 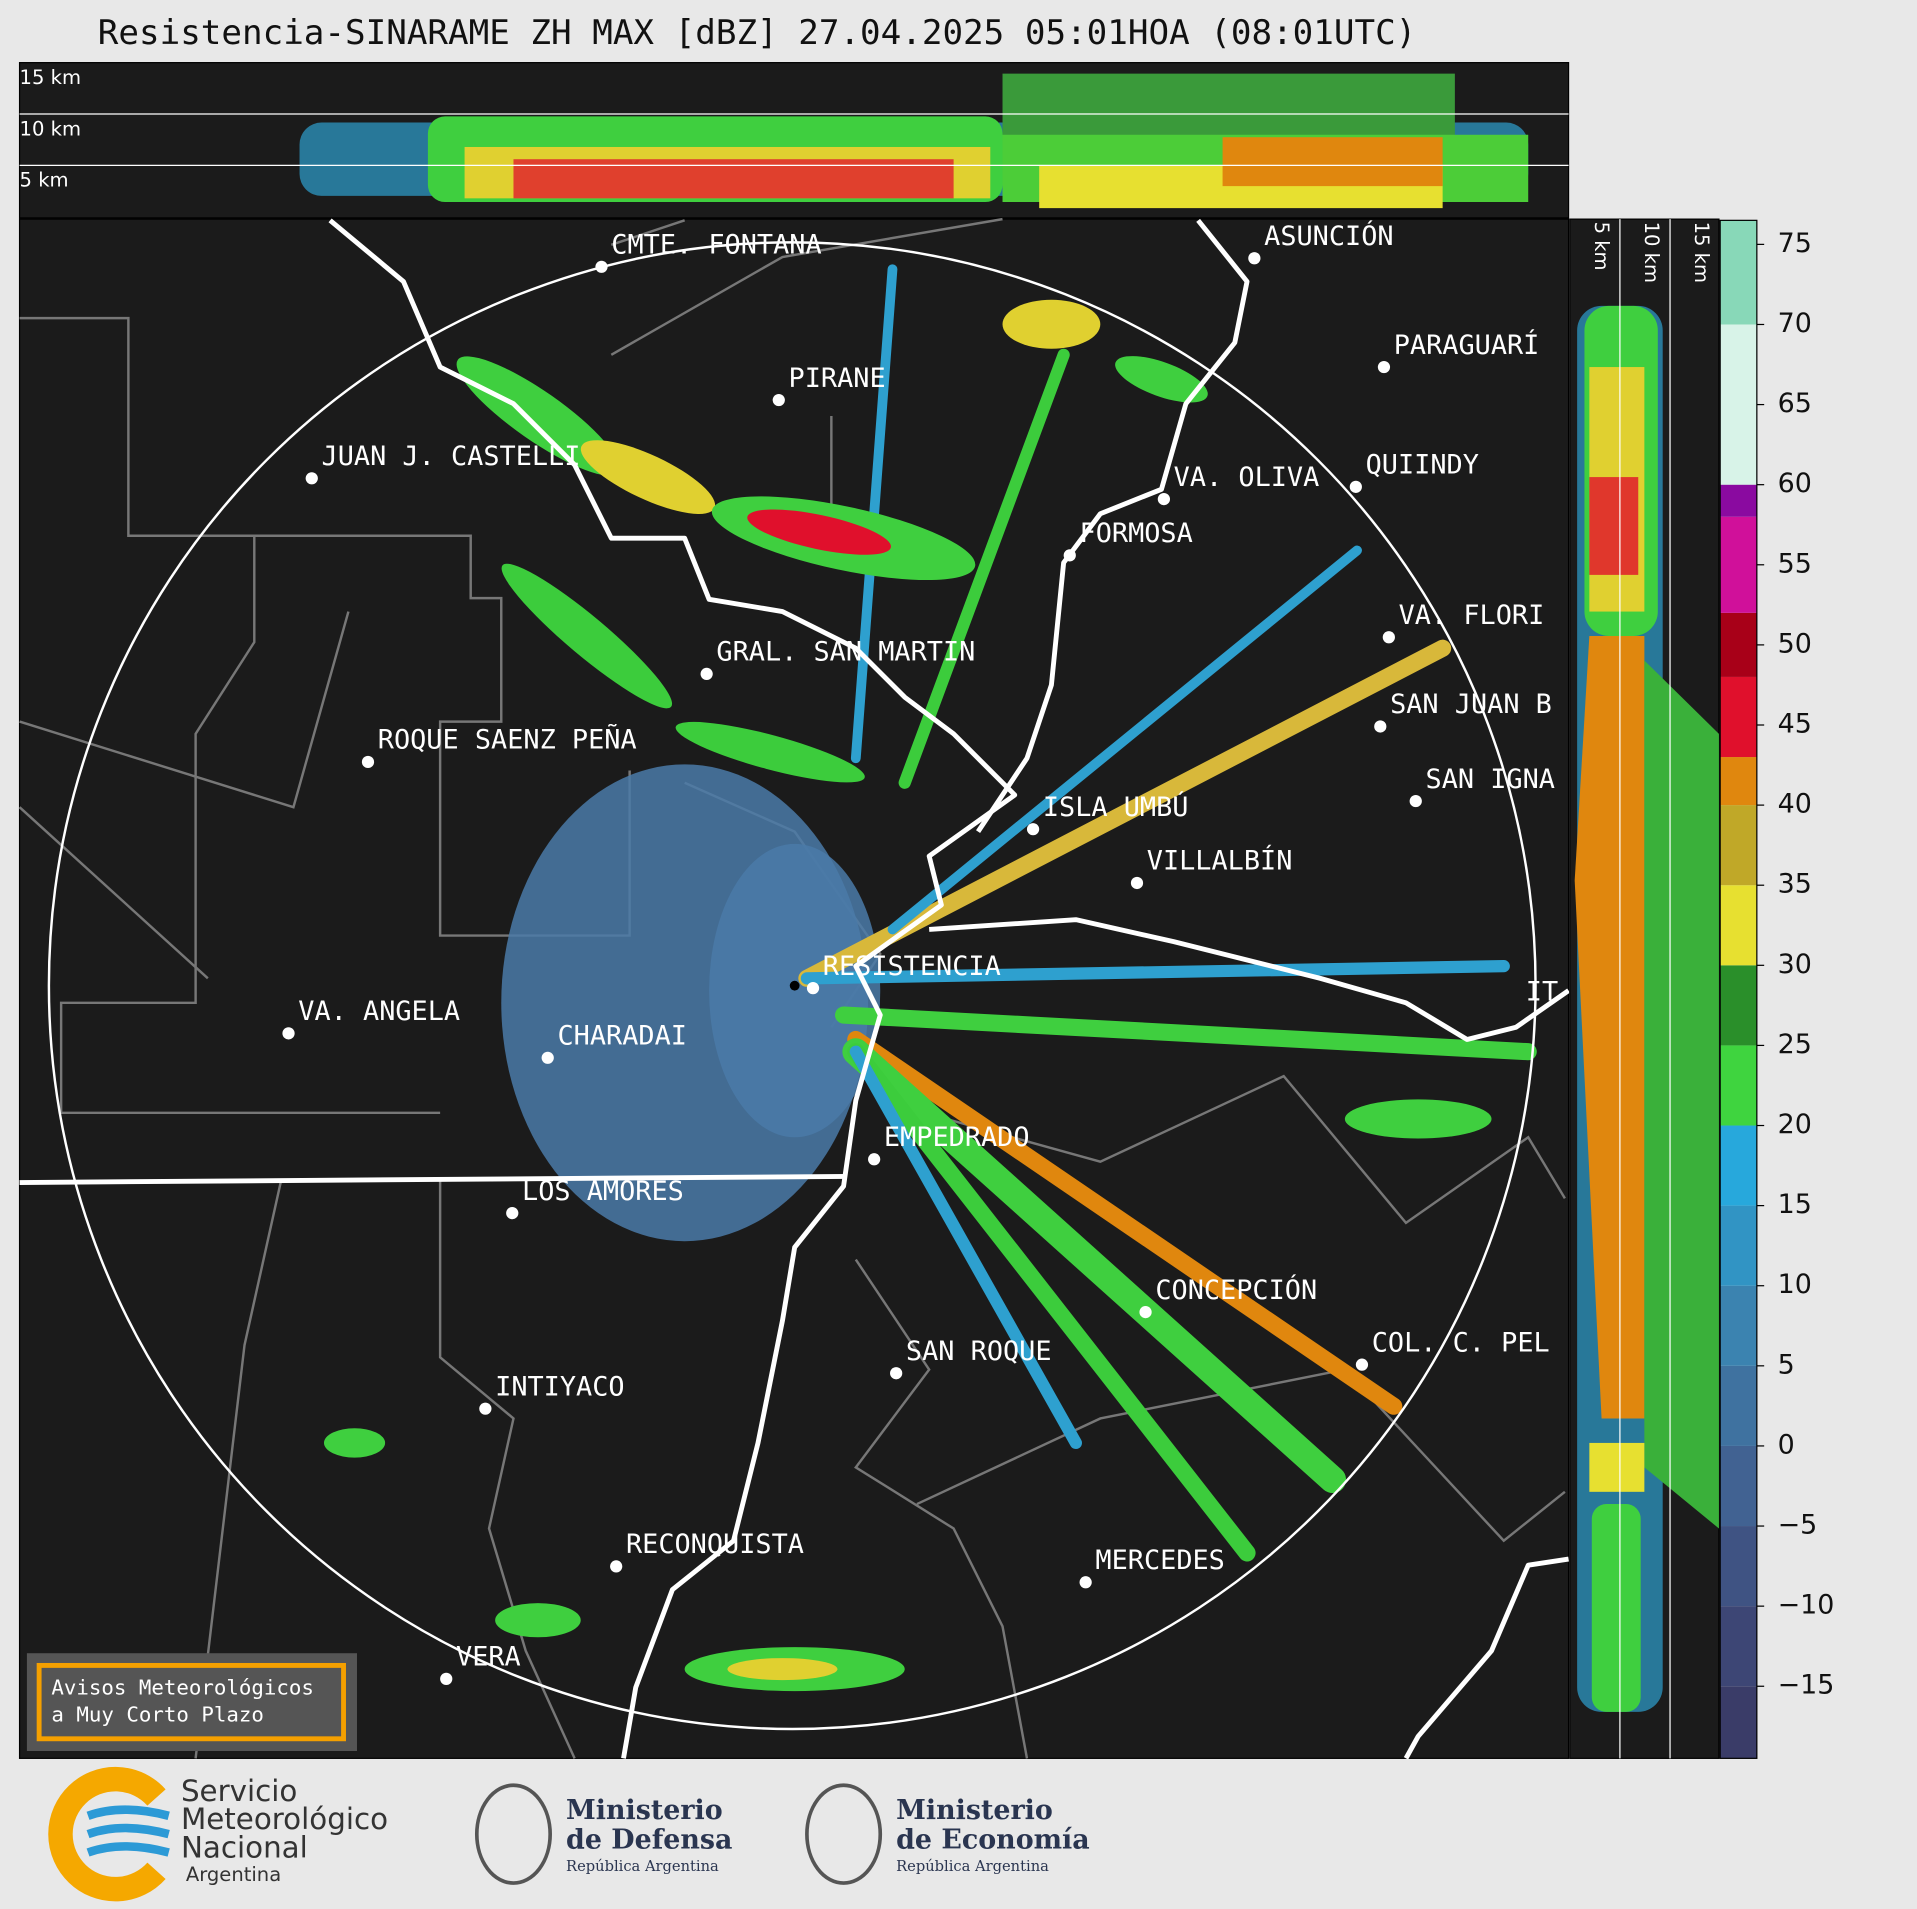 What do you see at coordinates (1467, 345) in the screenshot?
I see `city-label: PARAGUARÍ` at bounding box center [1467, 345].